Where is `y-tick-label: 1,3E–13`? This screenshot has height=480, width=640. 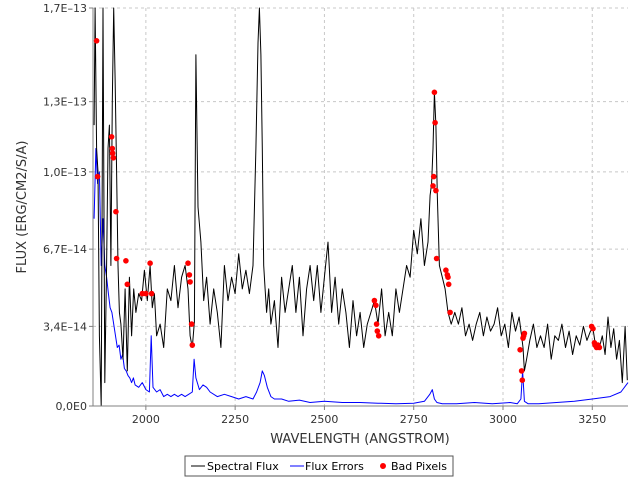
y-tick-label: 1,3E–13 is located at coordinates (65, 102).